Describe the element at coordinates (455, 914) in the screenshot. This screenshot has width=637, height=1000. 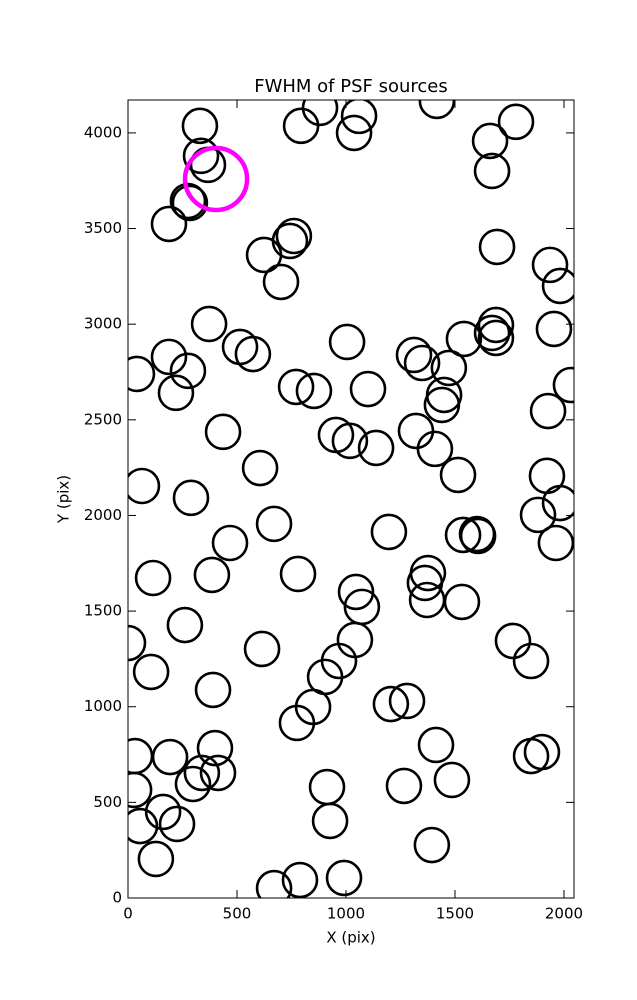
I see `x-tick-label: 1500` at that location.